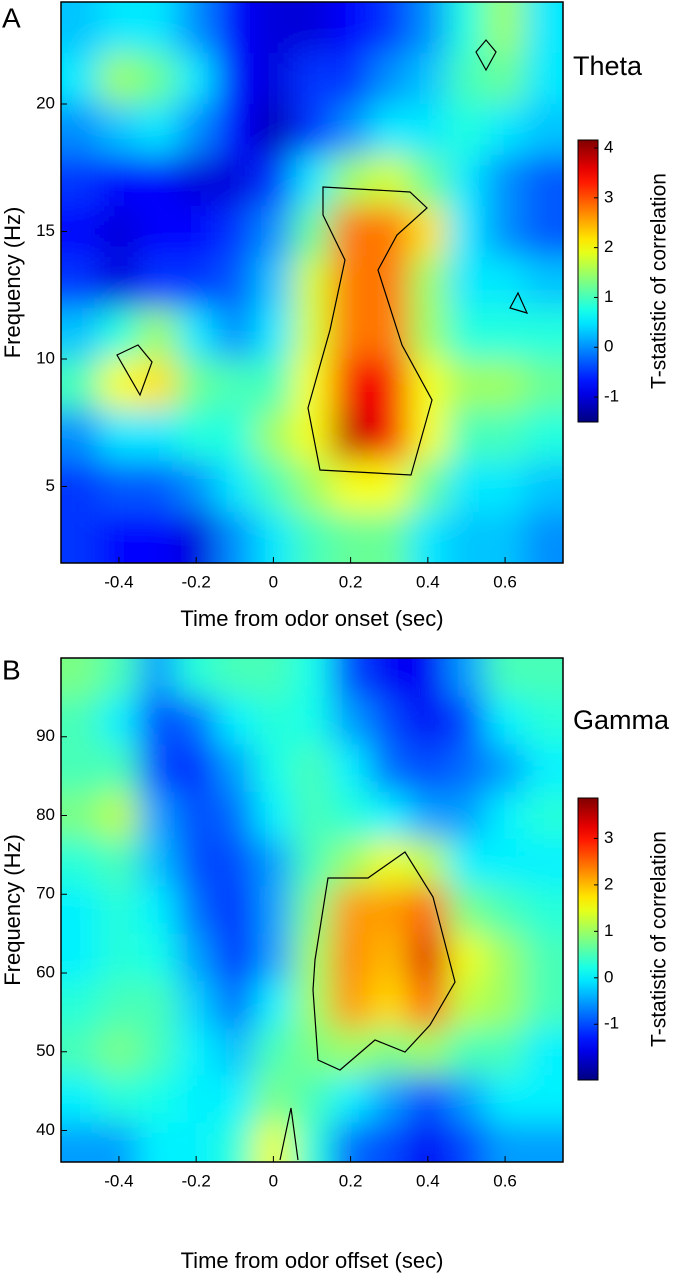  Describe the element at coordinates (611, 396) in the screenshot. I see `colorbar-tick-label: -1` at that location.